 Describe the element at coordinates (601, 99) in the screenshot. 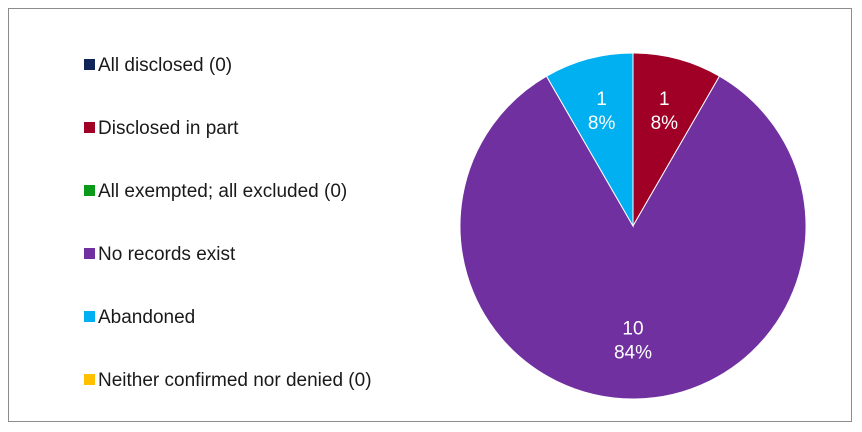

I see `slice-count-label-4: 1` at that location.